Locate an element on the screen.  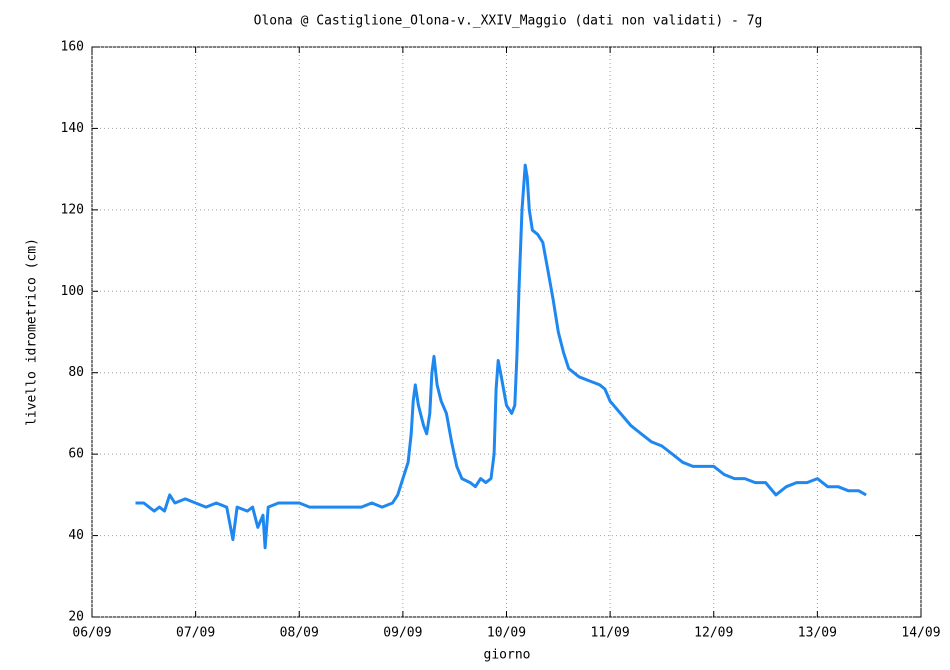
y-tick-label: 60 is located at coordinates (76, 454).